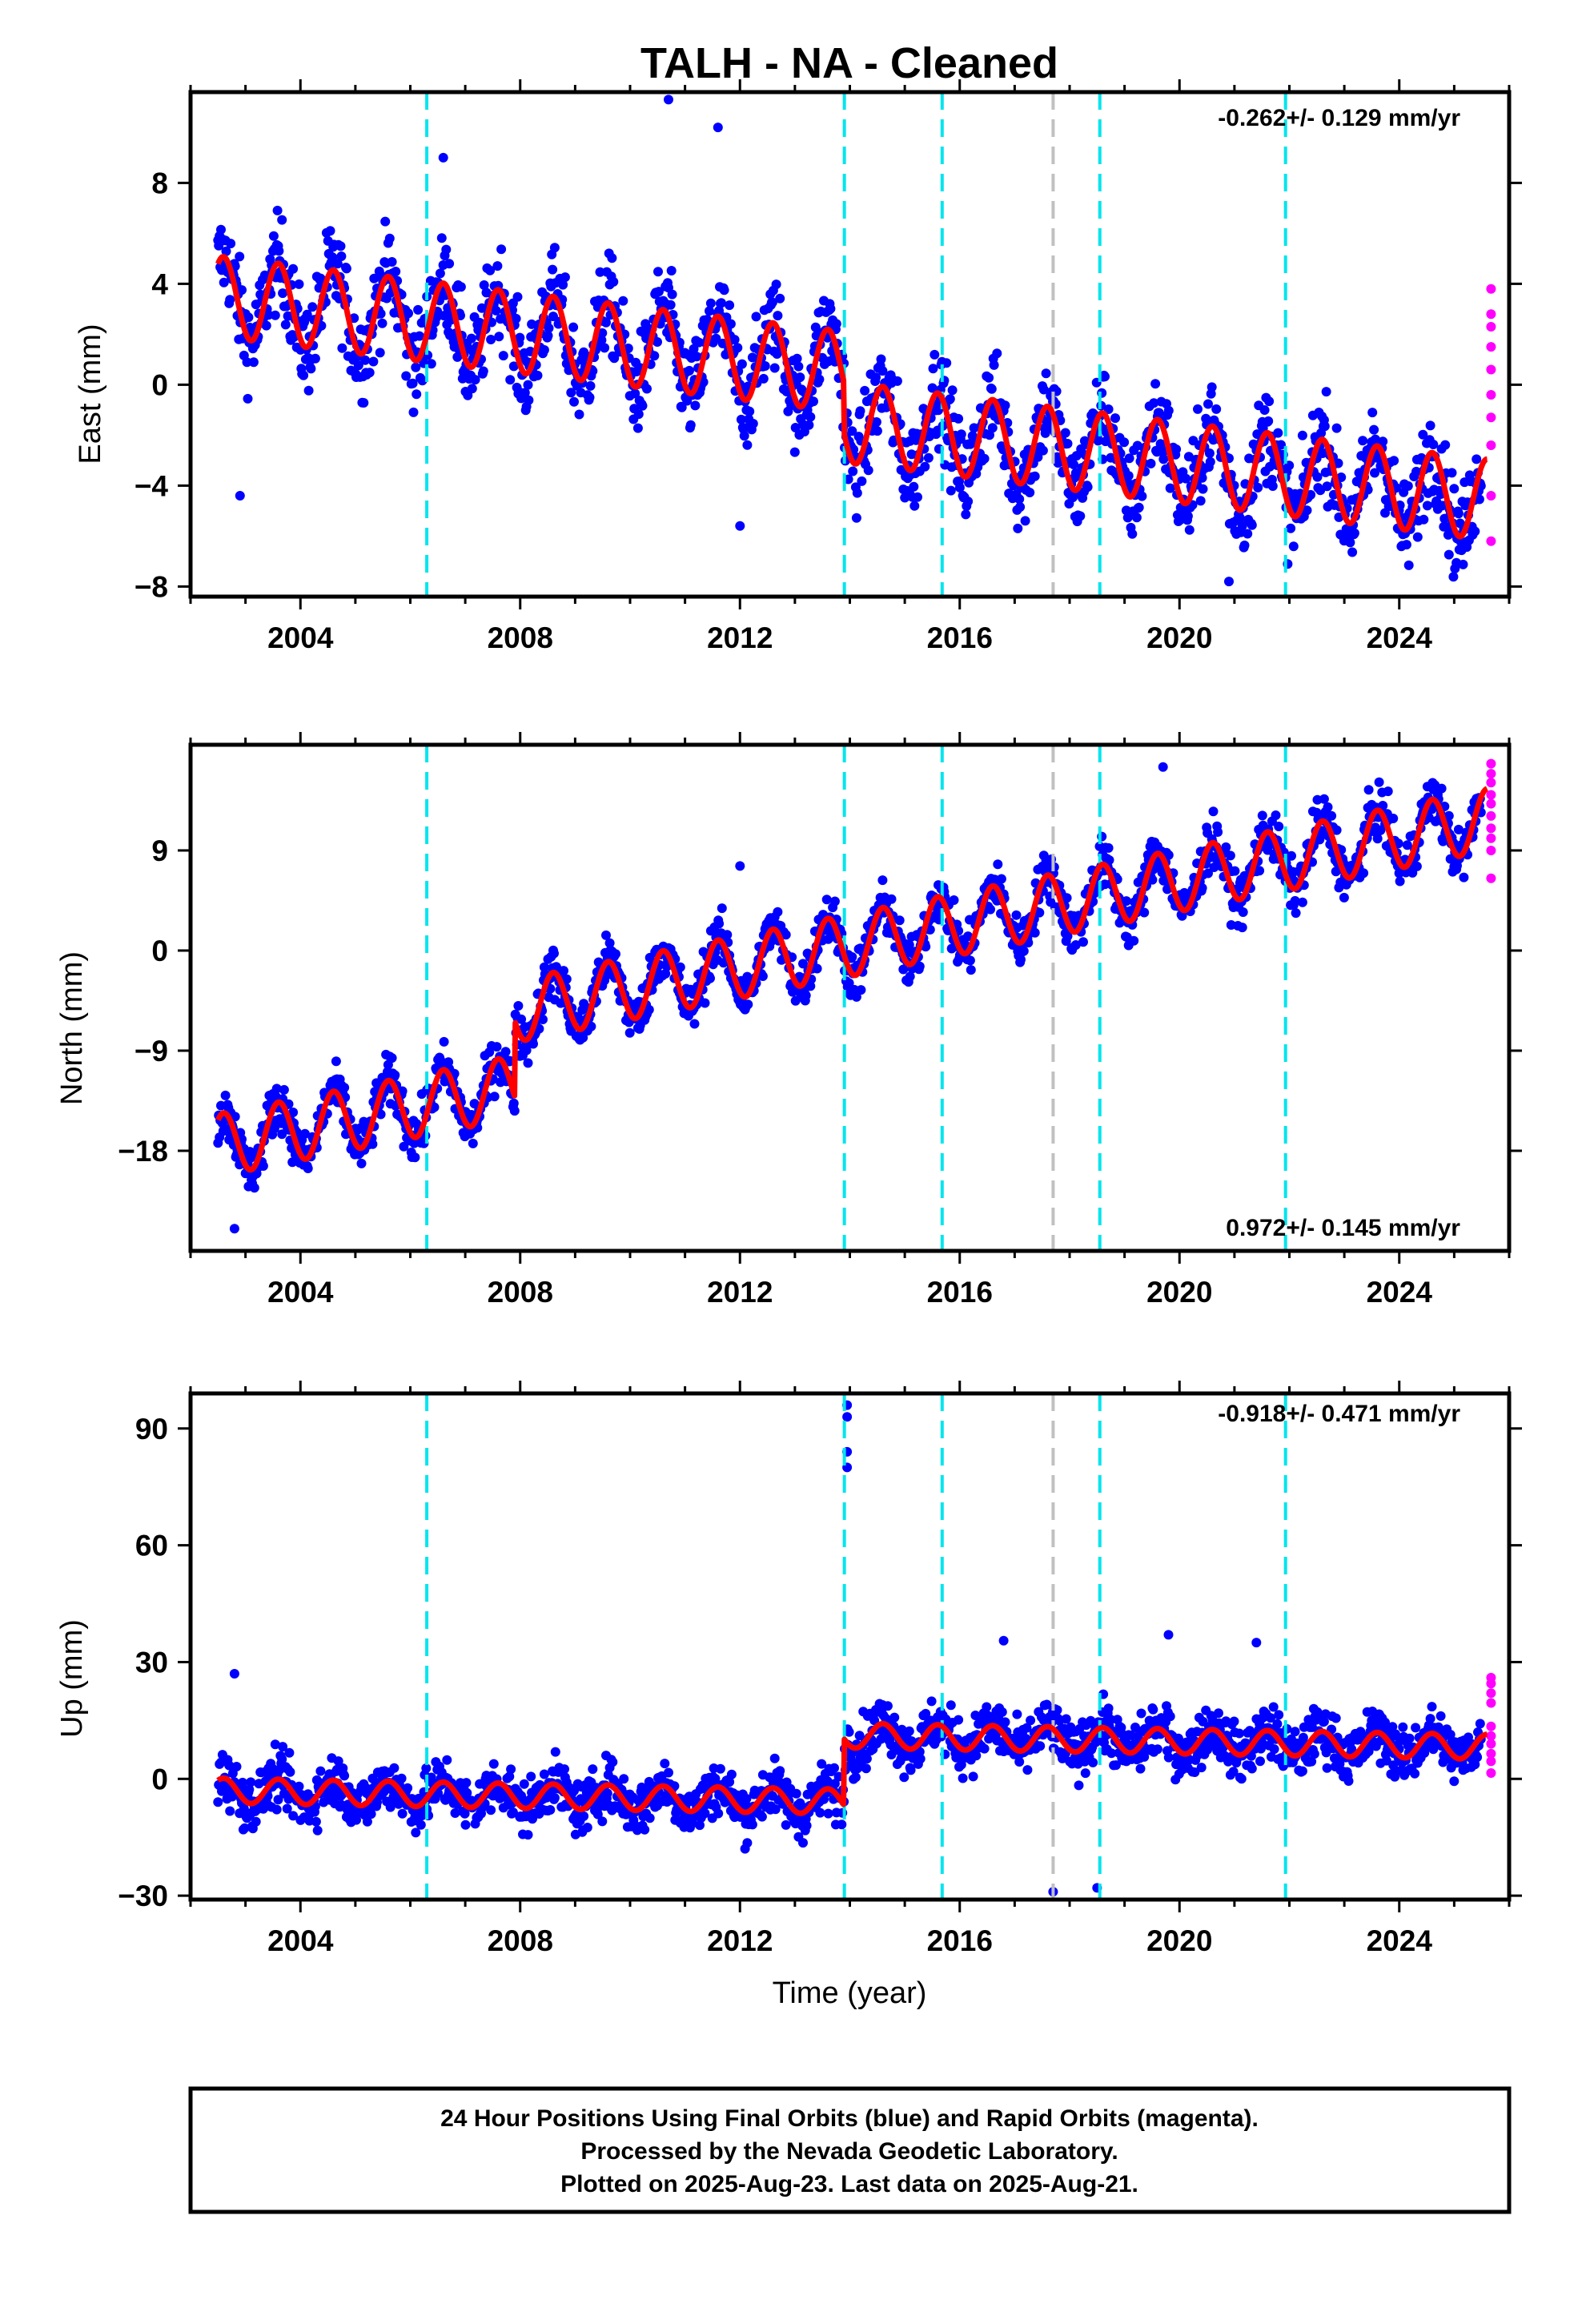  Describe the element at coordinates (740, 1292) in the screenshot. I see `north-x-tick-label: 2012` at that location.